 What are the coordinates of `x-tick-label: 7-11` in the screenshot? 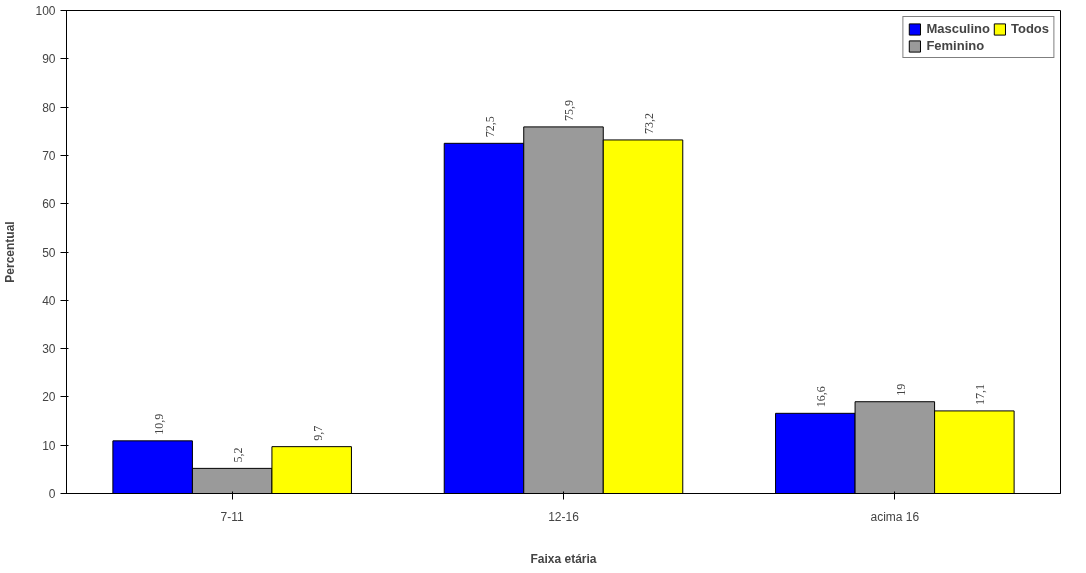 It's located at (232, 516).